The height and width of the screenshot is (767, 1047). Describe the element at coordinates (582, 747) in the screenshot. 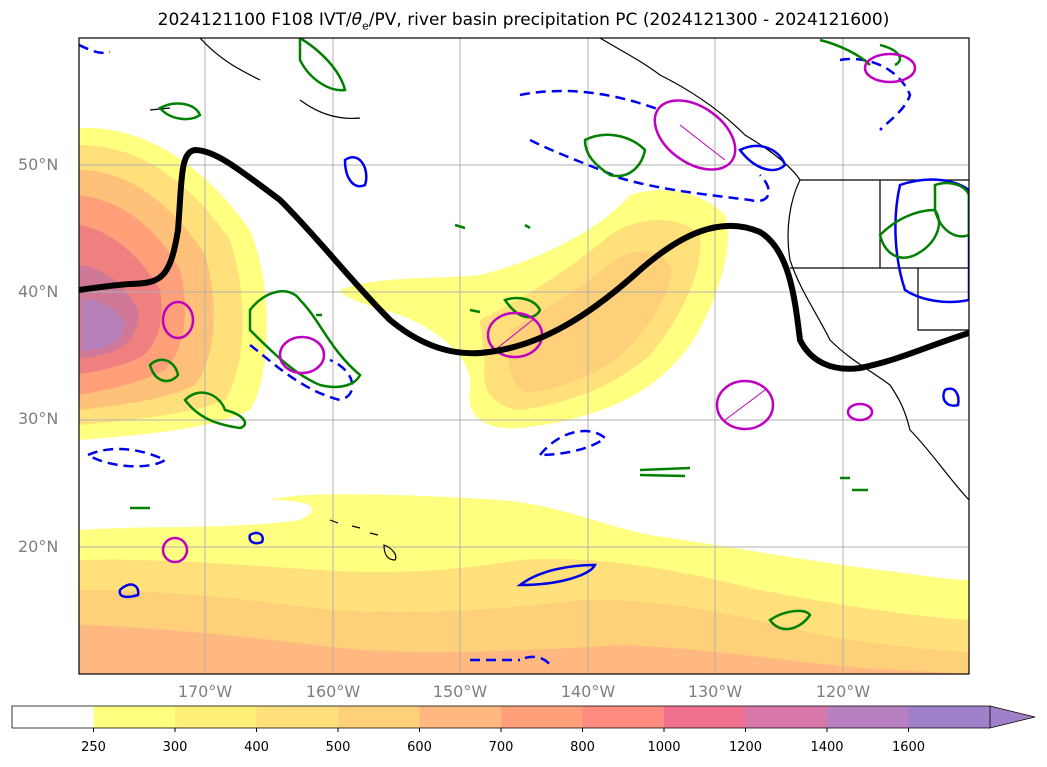

I see `colorbar-tick-label: 800` at that location.